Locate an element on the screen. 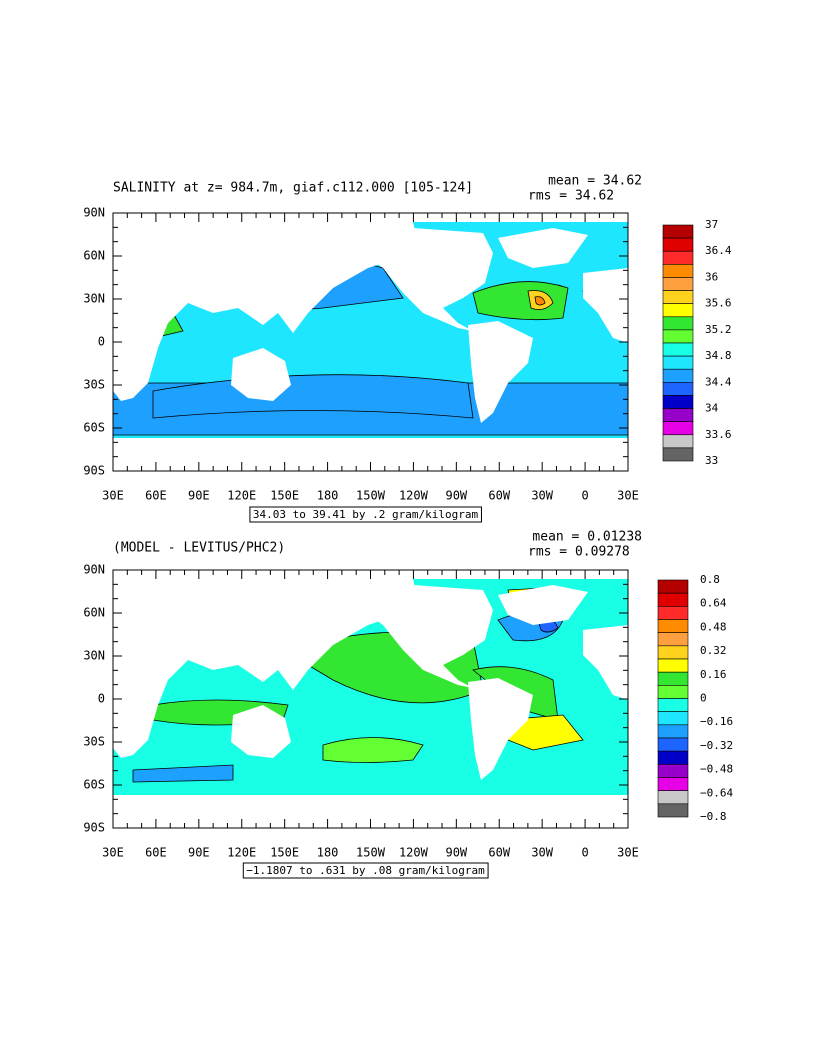 The width and height of the screenshot is (818, 1055). colorbar-label: 33.6 is located at coordinates (718, 434).